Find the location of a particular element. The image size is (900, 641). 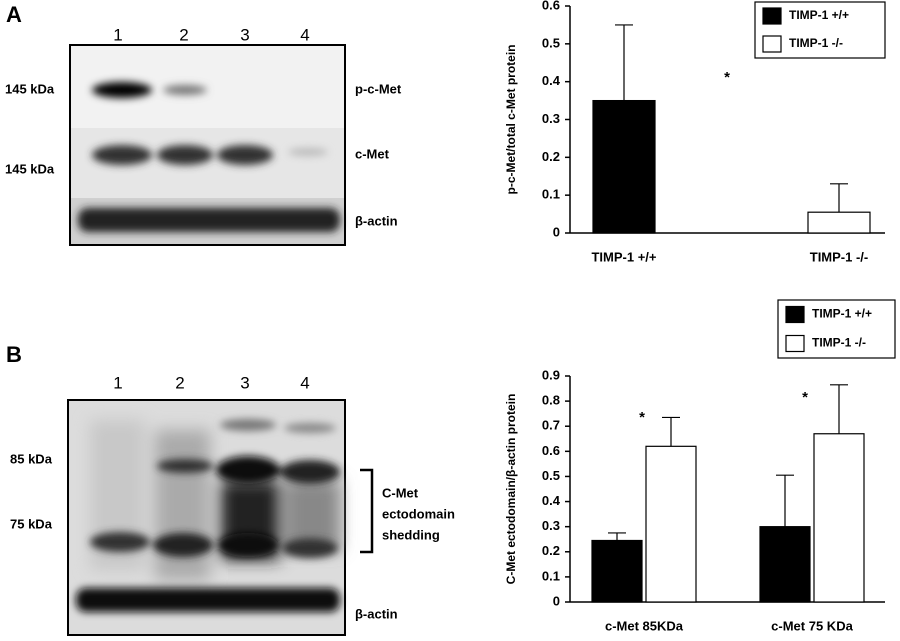

bracket is located at coordinates (367, 511).